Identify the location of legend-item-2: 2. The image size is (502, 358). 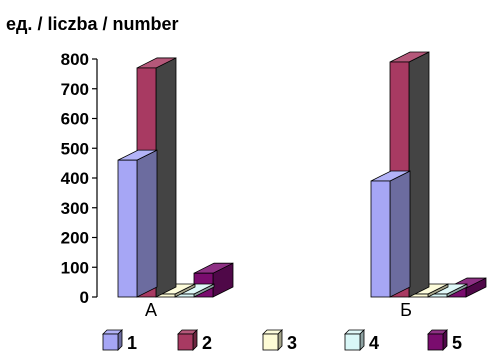
(194, 341).